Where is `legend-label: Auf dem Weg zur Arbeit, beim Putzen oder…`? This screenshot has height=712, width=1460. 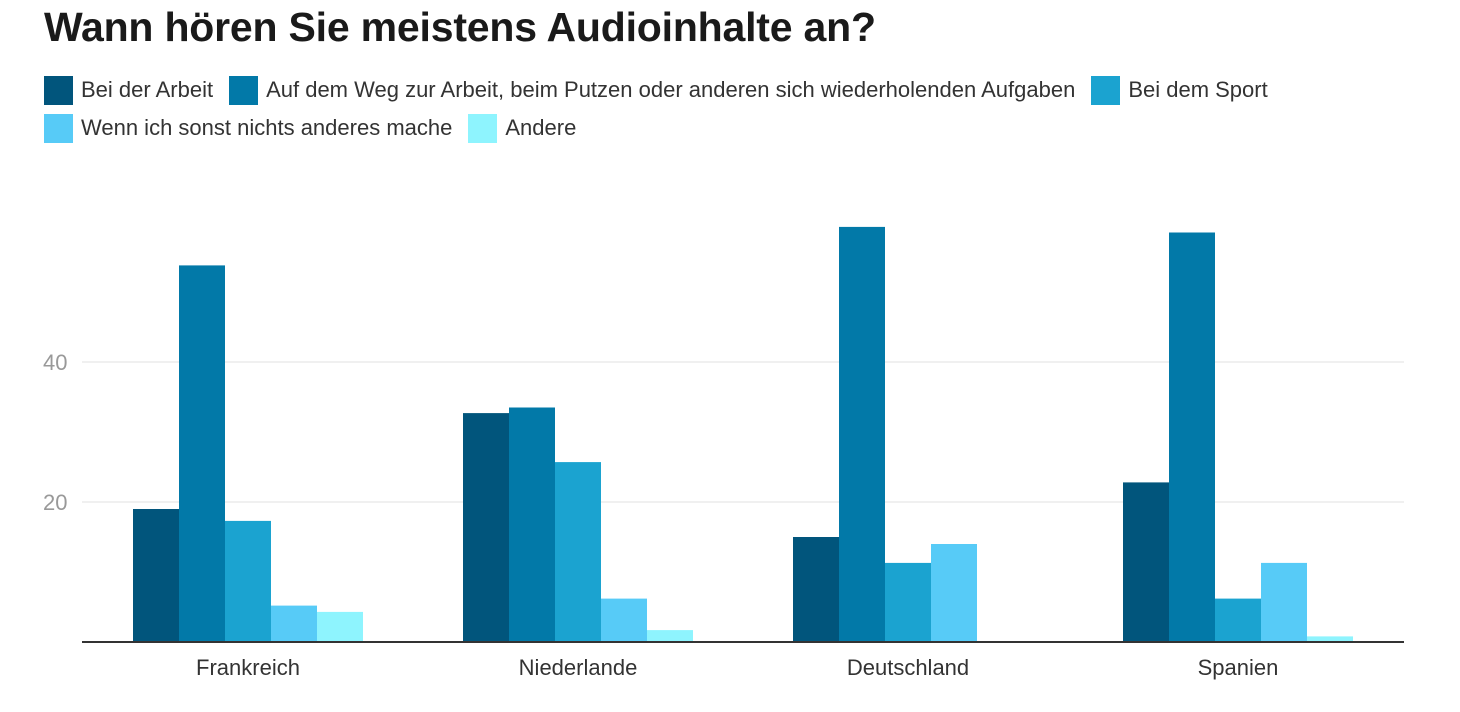
legend-label: Auf dem Weg zur Arbeit, beim Putzen oder… is located at coordinates (671, 89).